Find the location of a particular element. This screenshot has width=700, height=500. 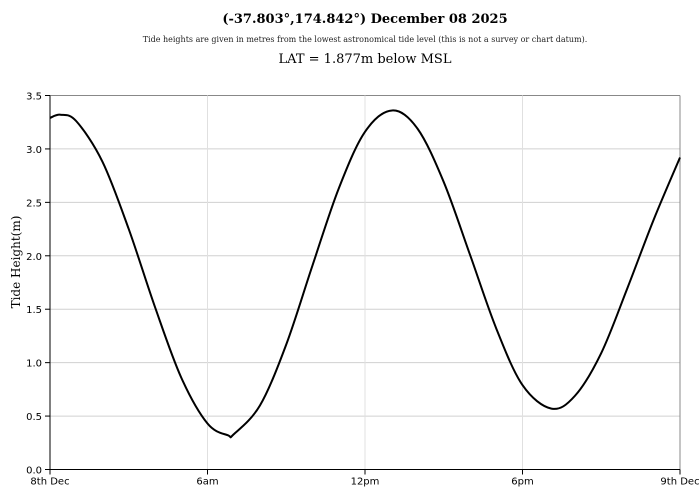

x-tick-label: 8th Dec is located at coordinates (49, 482).